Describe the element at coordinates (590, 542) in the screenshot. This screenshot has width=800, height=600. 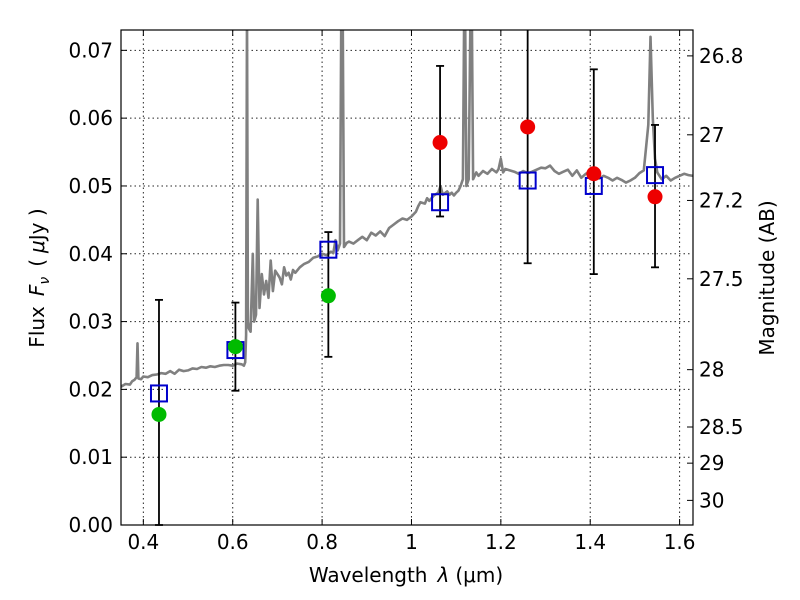
I see `x-tick-label: 1.4` at that location.